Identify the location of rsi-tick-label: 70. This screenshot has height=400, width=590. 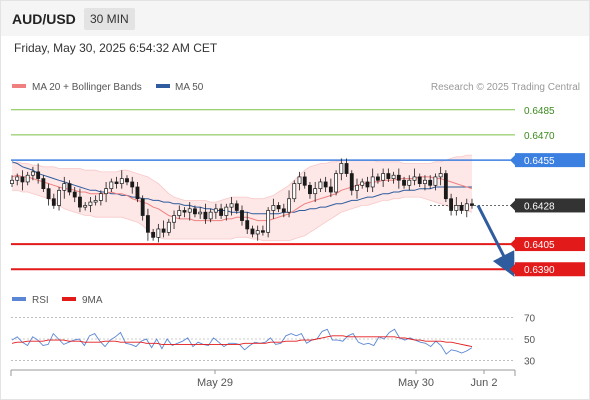
(530, 318).